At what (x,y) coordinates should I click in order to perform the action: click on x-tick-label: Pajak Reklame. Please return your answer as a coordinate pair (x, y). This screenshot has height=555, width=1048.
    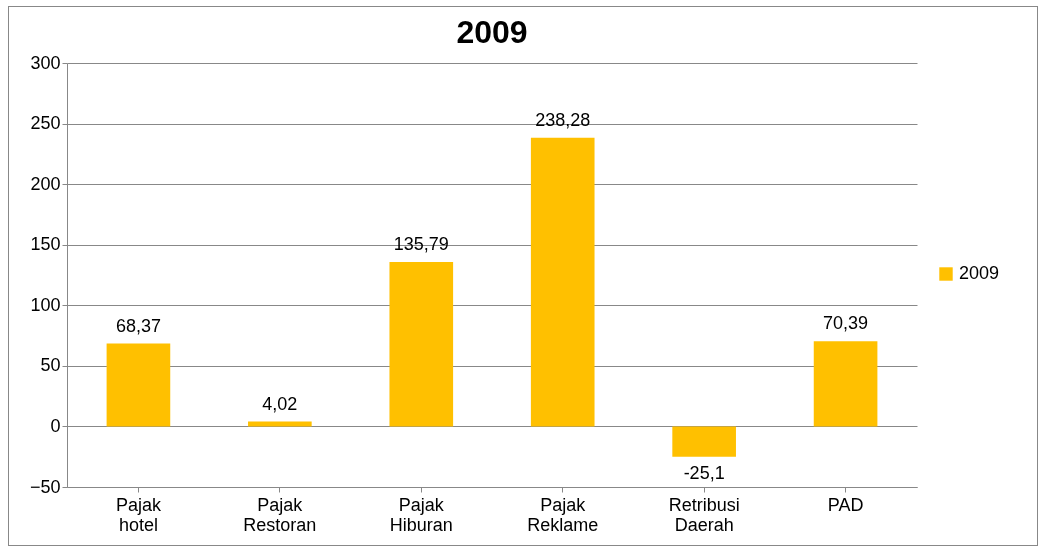
    Looking at the image, I should click on (563, 514).